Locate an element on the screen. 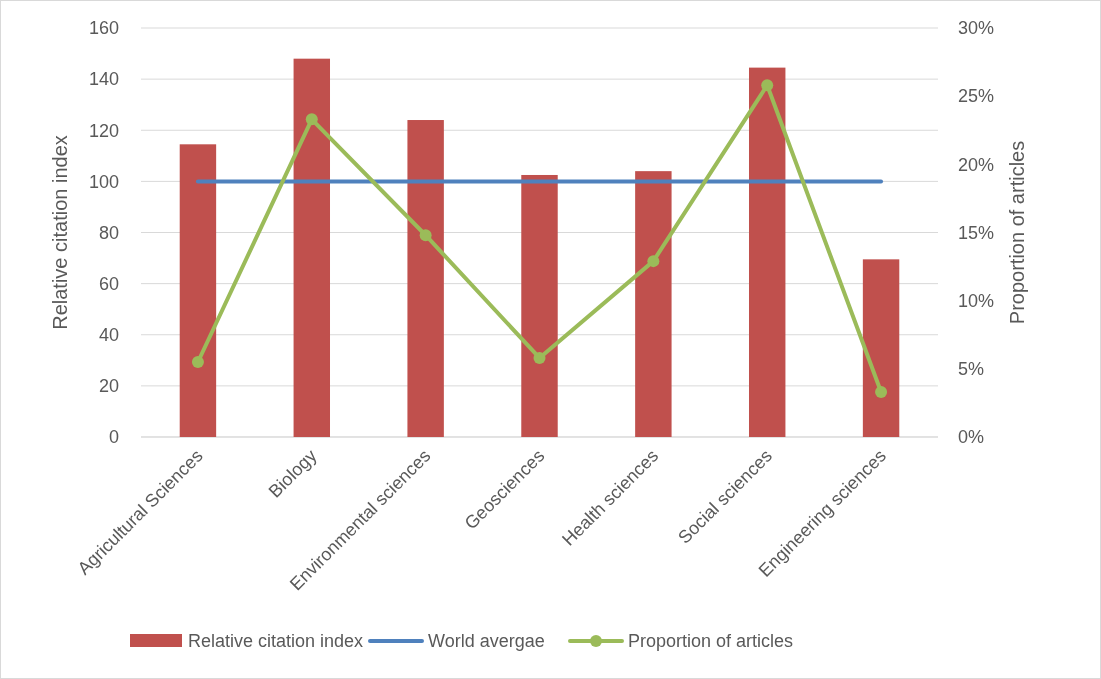 The height and width of the screenshot is (679, 1101). y-axis-title: Relative citation index is located at coordinates (60, 232).